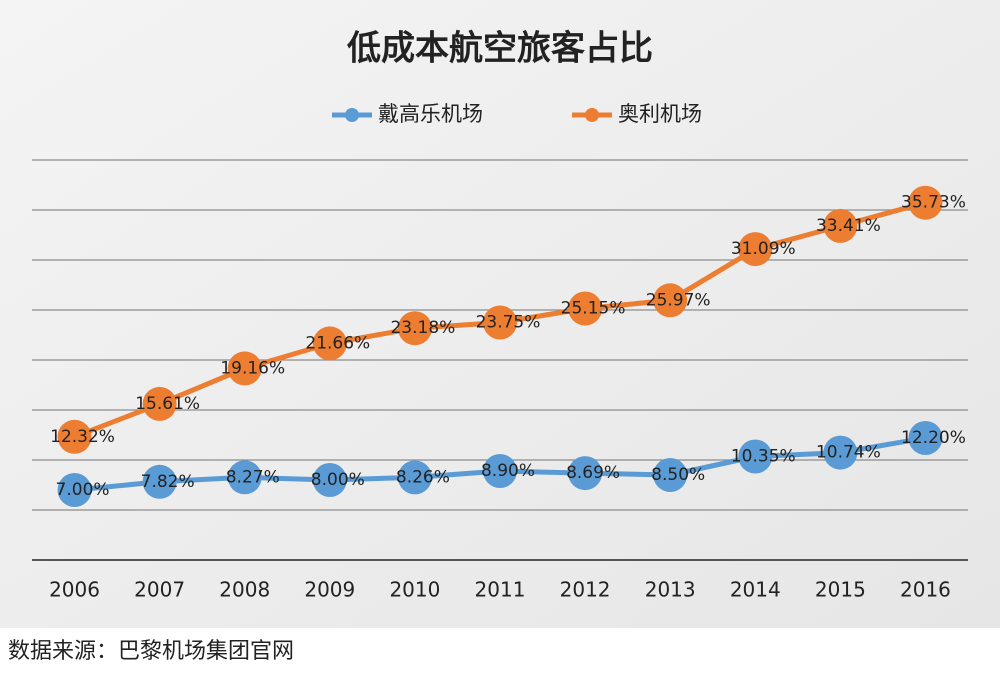  What do you see at coordinates (593, 473) in the screenshot?
I see `data-label: 8.69%` at bounding box center [593, 473].